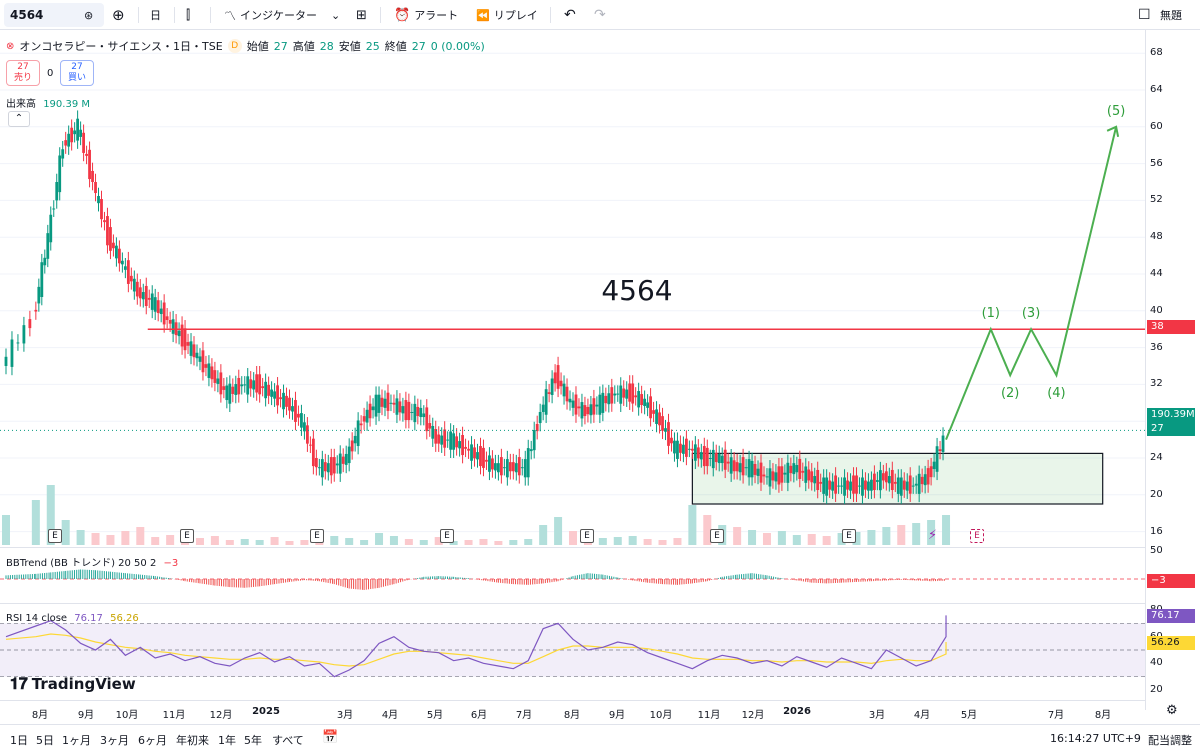 The width and height of the screenshot is (1200, 748). I want to click on interval-button: 日, so click(155, 15).